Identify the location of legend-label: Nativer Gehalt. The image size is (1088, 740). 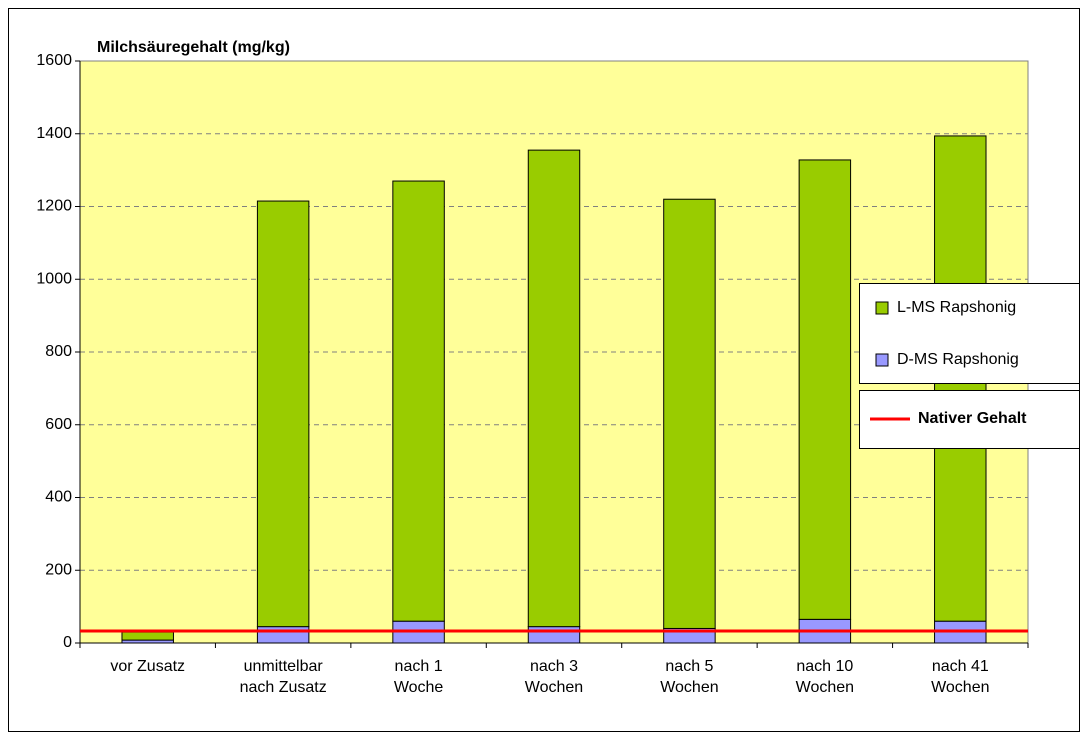
(972, 418).